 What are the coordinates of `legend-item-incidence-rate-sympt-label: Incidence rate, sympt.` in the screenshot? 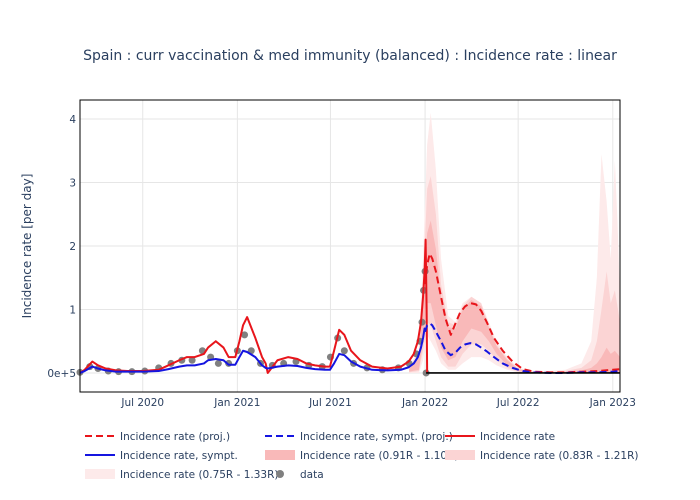 It's located at (179, 456).